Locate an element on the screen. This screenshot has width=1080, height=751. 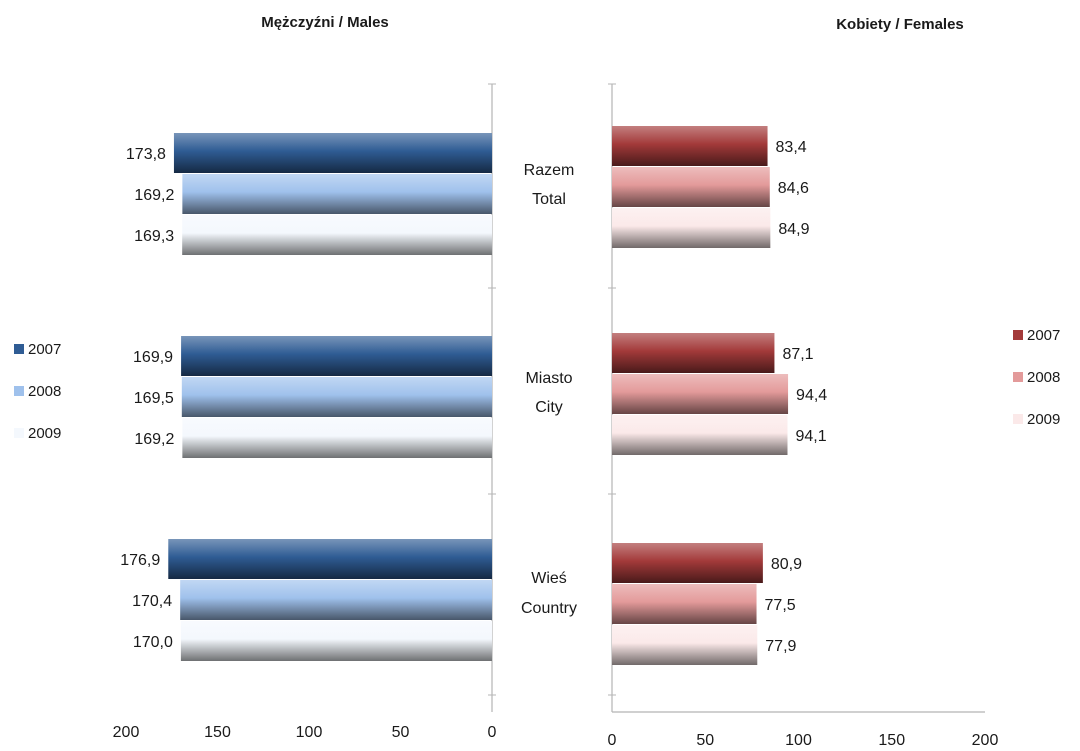
category-label: Razem is located at coordinates (549, 170).